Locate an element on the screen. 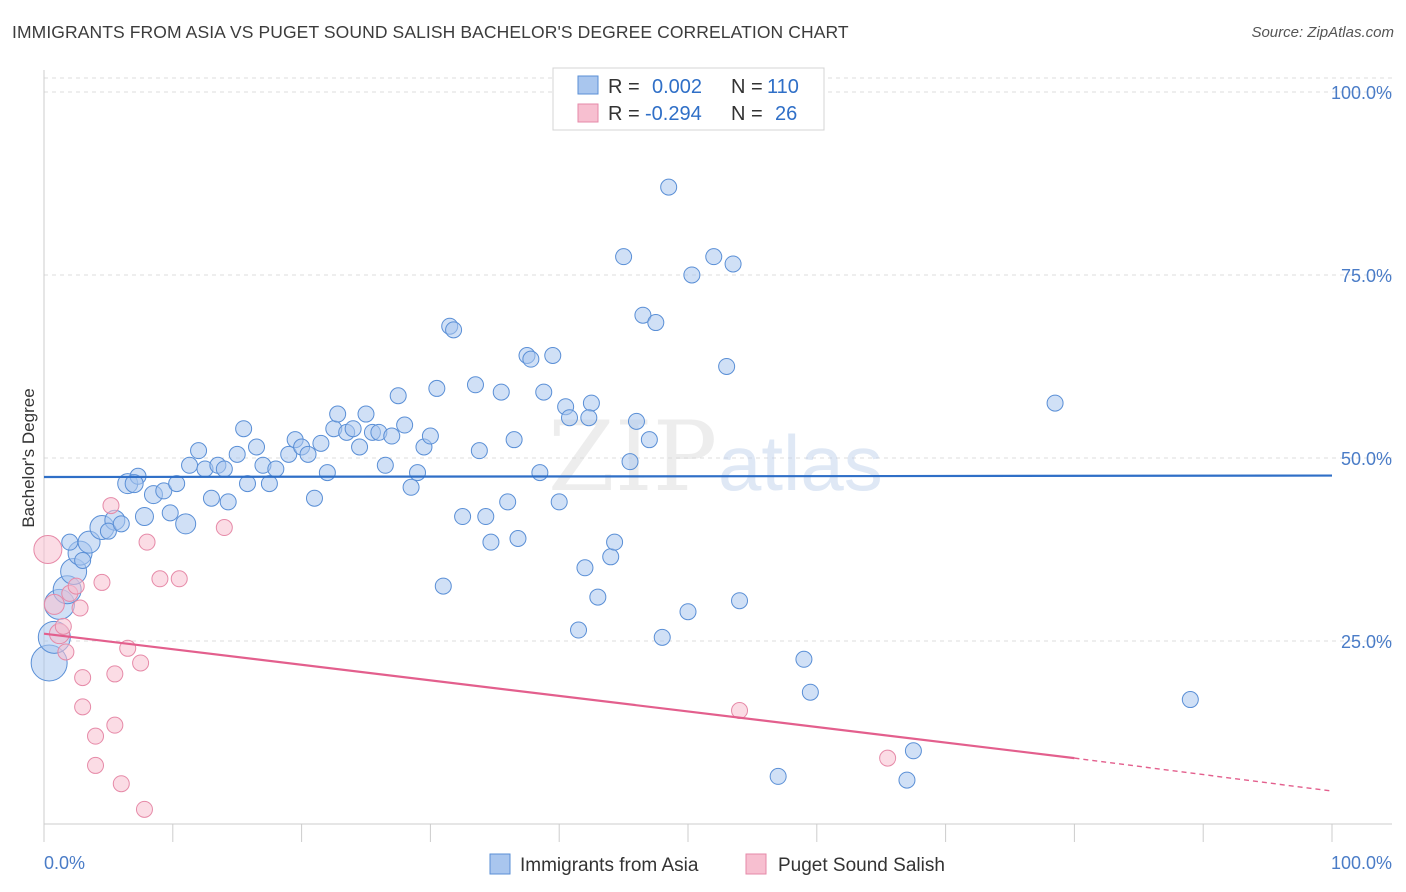  trend-line-pink-extension is located at coordinates (1203, 774).